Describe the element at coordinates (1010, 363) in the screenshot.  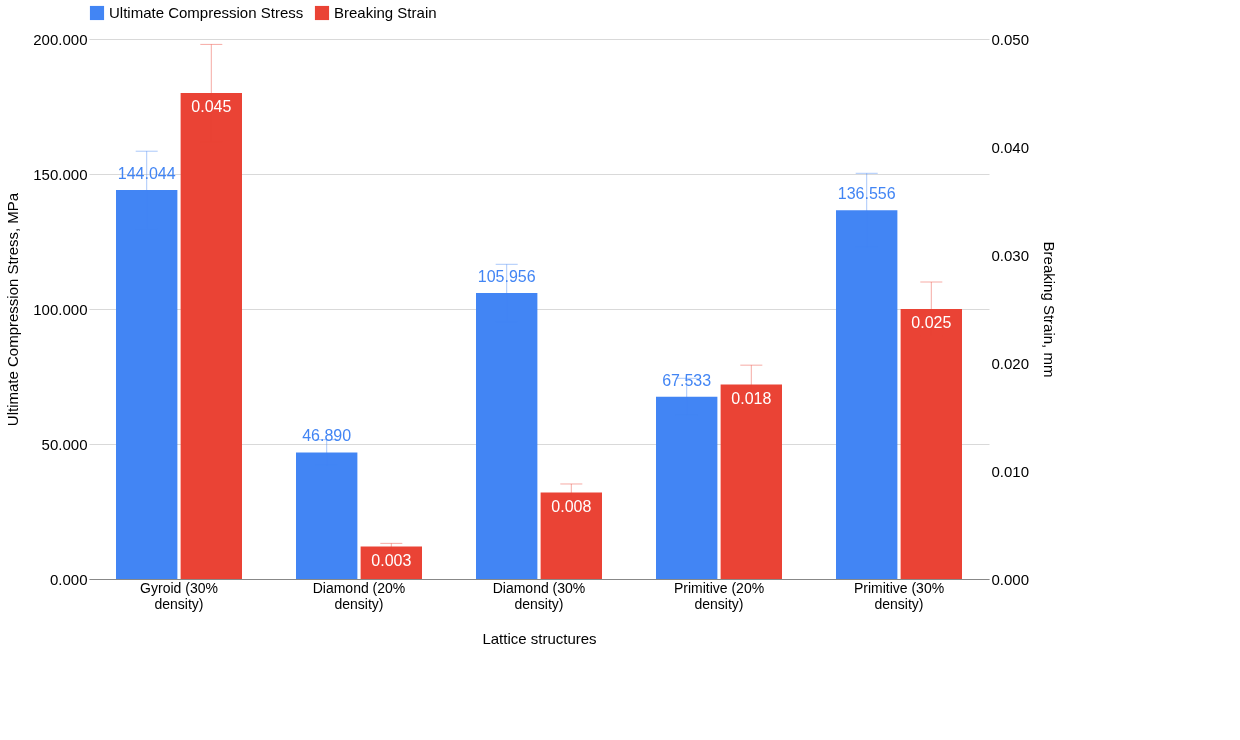
I see `y2-tick-label: 0.020` at that location.